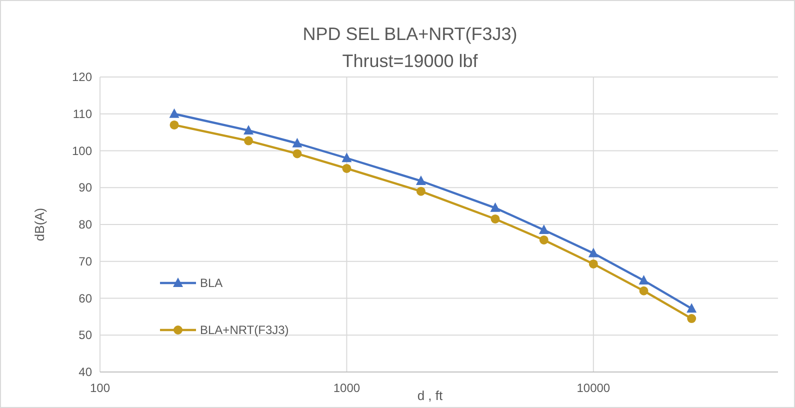  What do you see at coordinates (82, 151) in the screenshot?
I see `y-tick-label: 100` at bounding box center [82, 151].